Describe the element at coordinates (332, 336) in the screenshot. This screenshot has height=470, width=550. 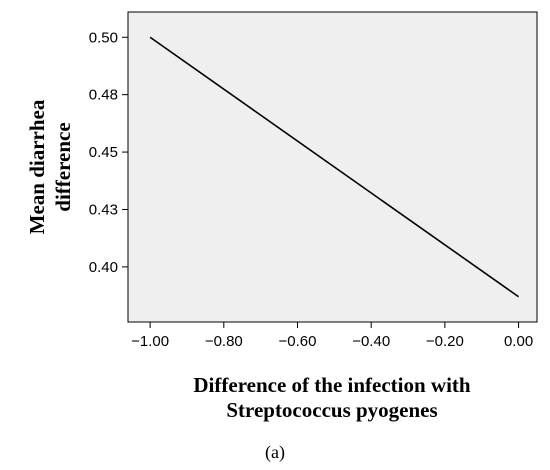
I see `x-axis: −1.00 −0.80 −0.60 −0.40 −0.20 0.00` at that location.